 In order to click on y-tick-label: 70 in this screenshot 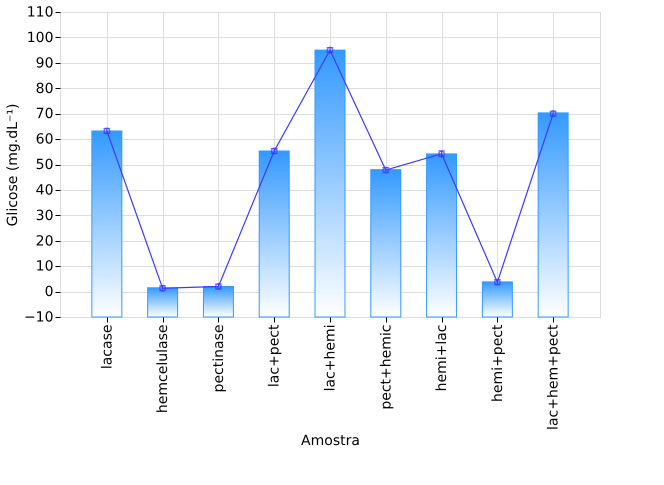, I will do `click(45, 114)`.